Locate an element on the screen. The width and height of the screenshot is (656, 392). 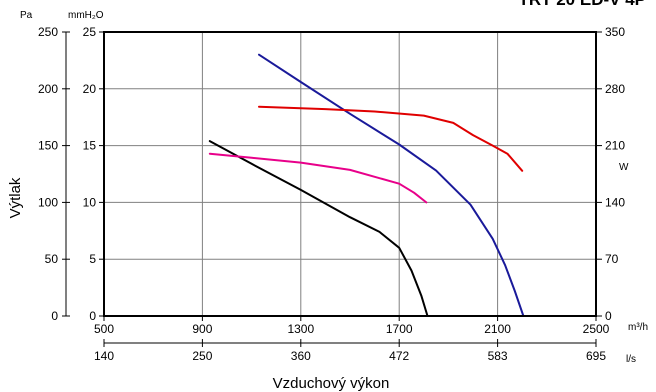
x-tick-label-m3h: 900 is located at coordinates (202, 329).